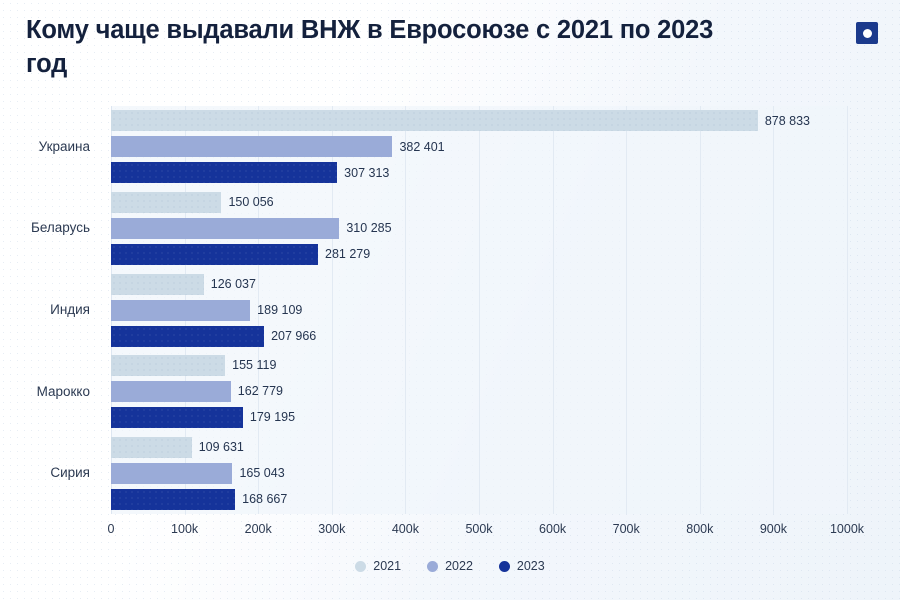  I want to click on bar-value-label: 150 056, so click(251, 202).